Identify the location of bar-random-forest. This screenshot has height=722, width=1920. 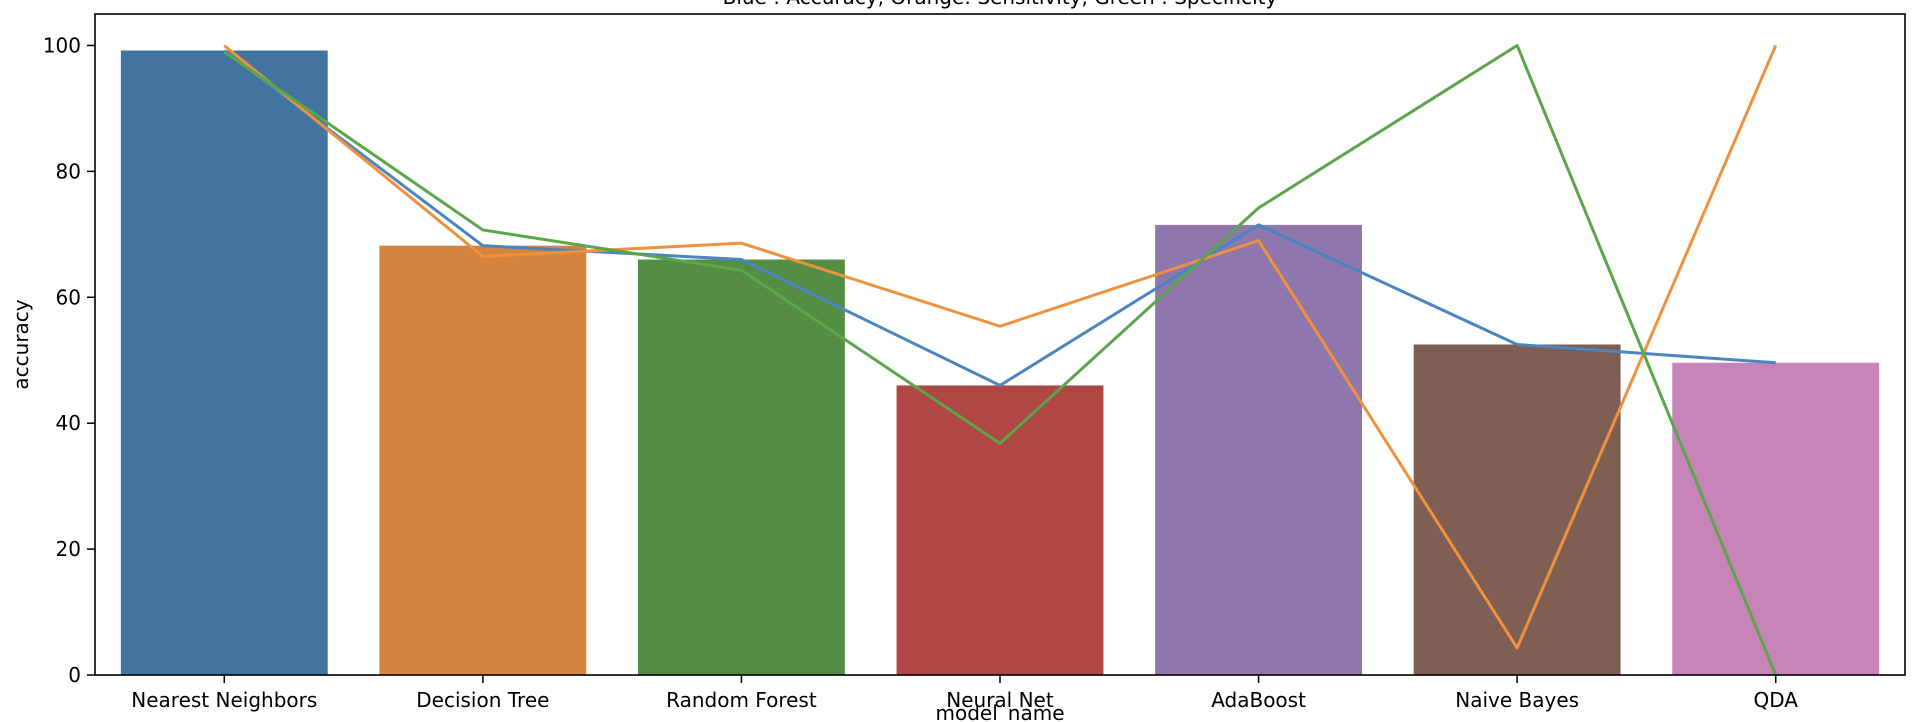
(741, 467).